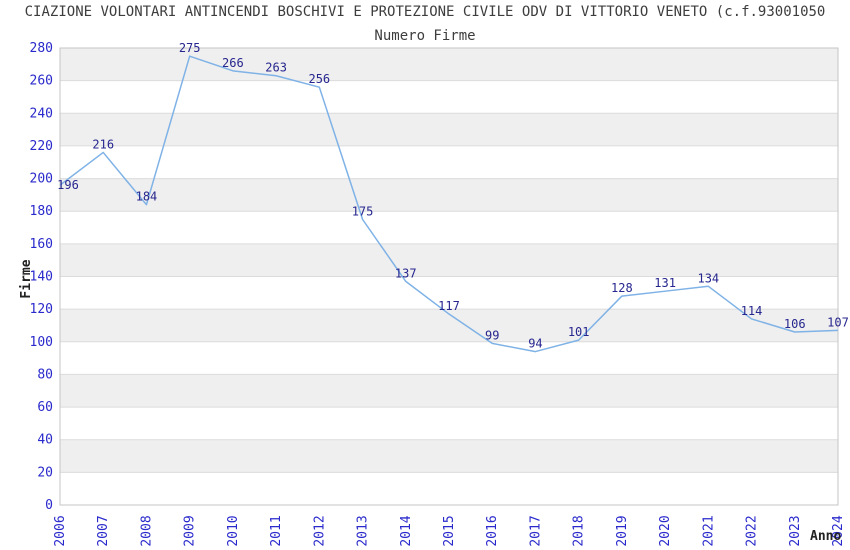 This screenshot has width=850, height=550. What do you see at coordinates (665, 283) in the screenshot?
I see `data-point-label: 131` at bounding box center [665, 283].